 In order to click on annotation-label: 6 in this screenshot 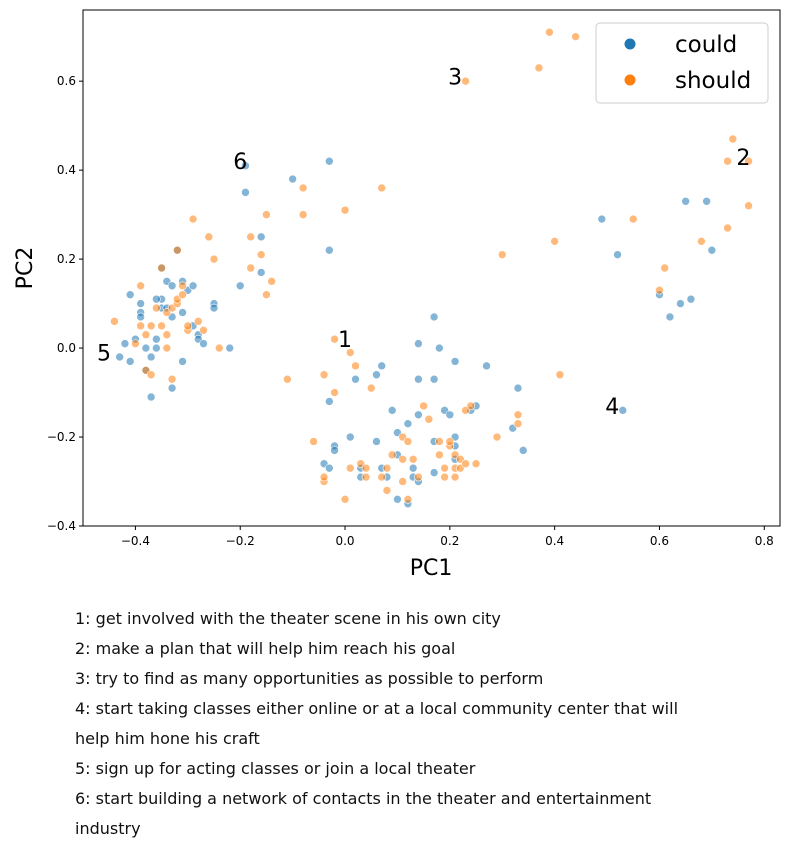, I will do `click(240, 162)`.